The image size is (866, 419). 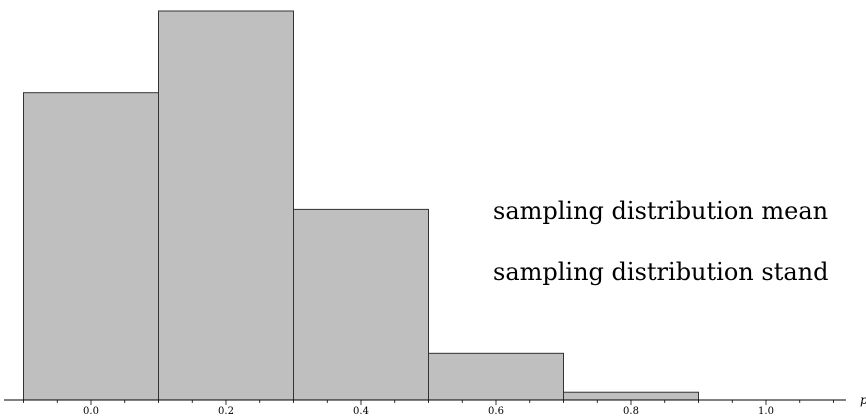 What do you see at coordinates (361, 411) in the screenshot?
I see `x-tick-label-2: 0.4` at bounding box center [361, 411].